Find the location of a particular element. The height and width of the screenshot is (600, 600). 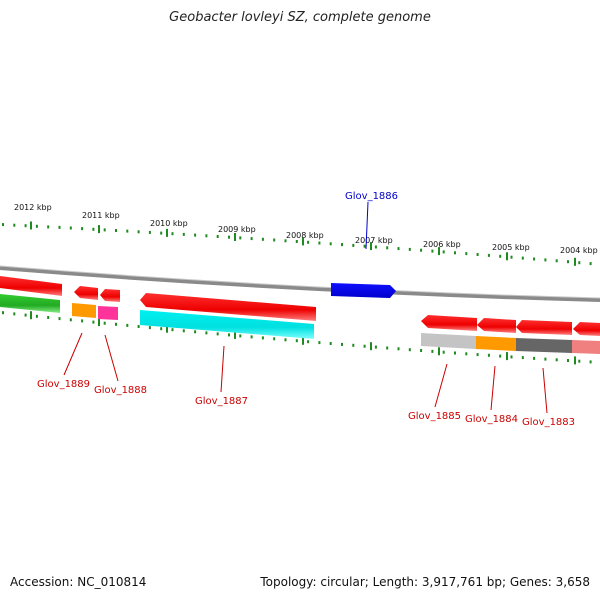

kbp-label-2009: 2009 kbp is located at coordinates (237, 229).